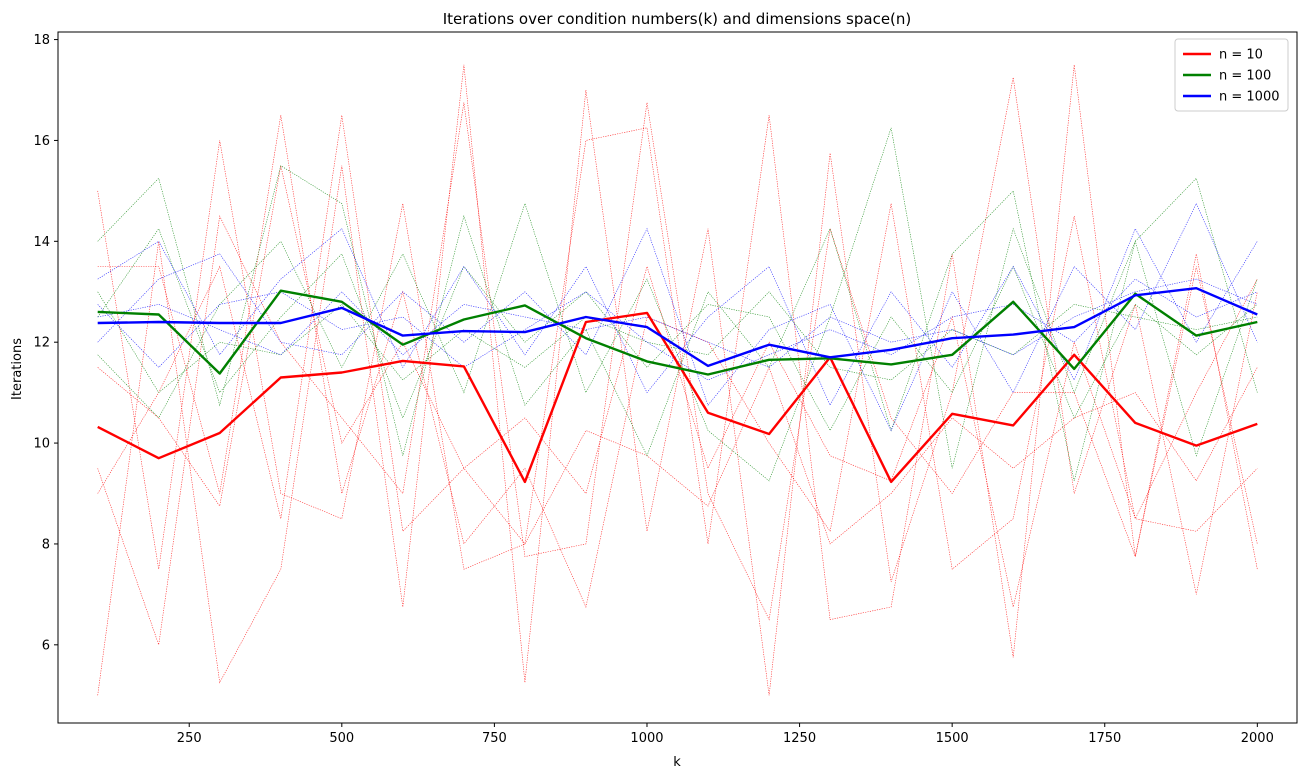  I want to click on x-tick-label: 750, so click(494, 738).